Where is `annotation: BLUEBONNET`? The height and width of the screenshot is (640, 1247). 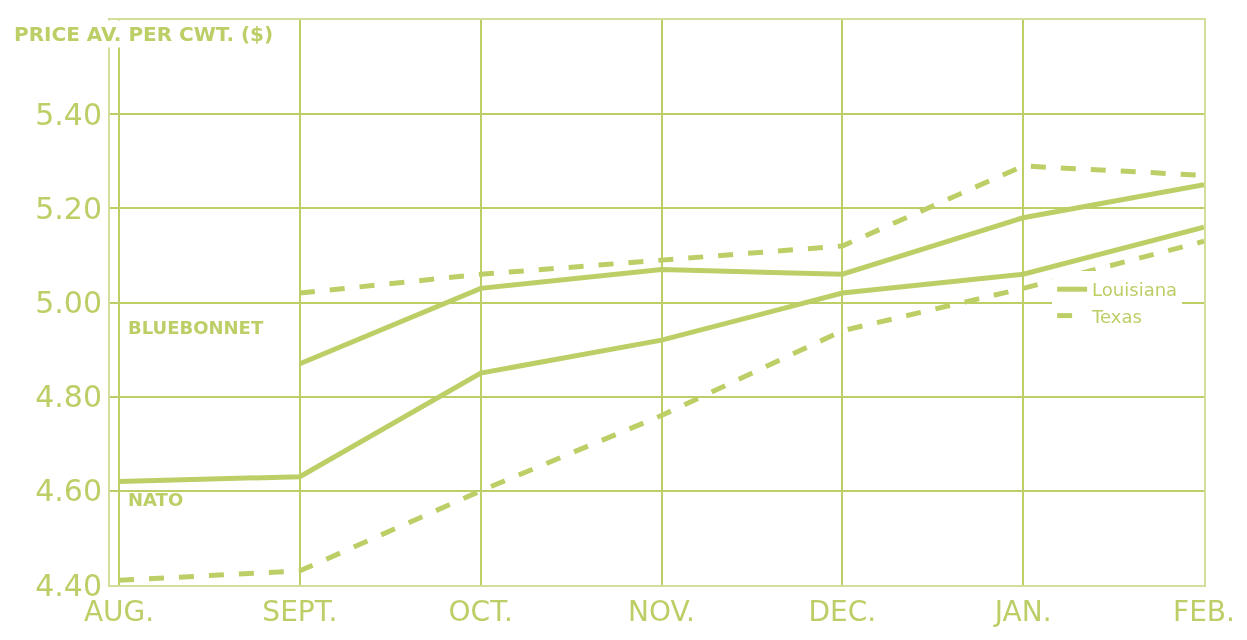
annotation: BLUEBONNET is located at coordinates (196, 327).